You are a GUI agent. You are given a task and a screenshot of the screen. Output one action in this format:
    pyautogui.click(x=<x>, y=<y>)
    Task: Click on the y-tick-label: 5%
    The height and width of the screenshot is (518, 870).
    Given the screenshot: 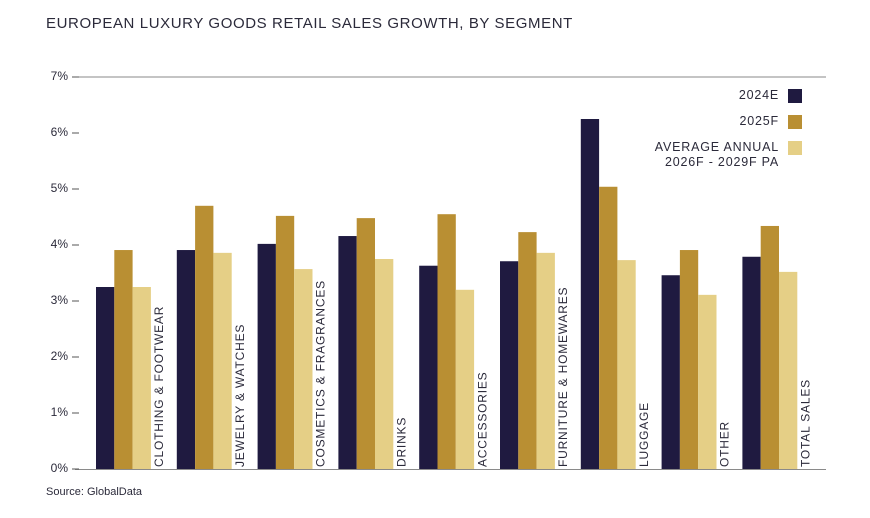 What is the action you would take?
    pyautogui.click(x=60, y=188)
    